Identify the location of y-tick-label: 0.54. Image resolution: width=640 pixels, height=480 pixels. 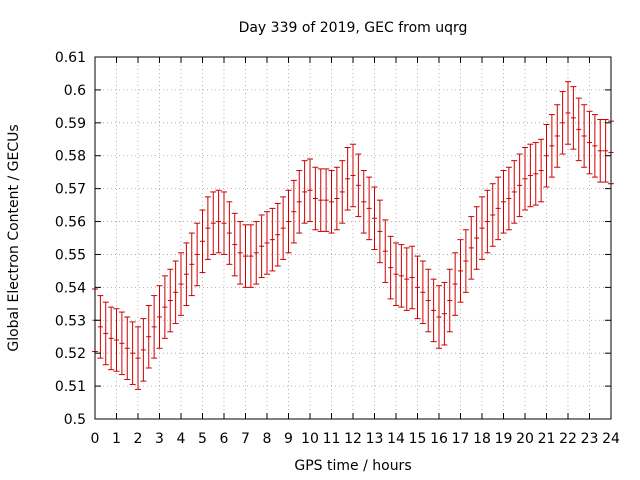
(70, 288).